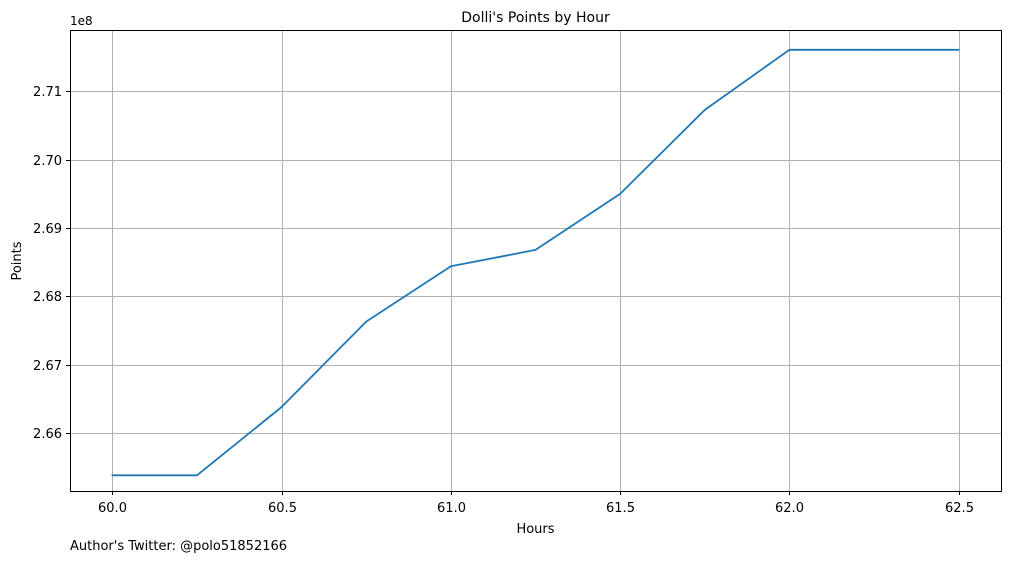 This screenshot has width=1010, height=562. What do you see at coordinates (178, 546) in the screenshot?
I see `footnote: Author's Twitter: @polo51852166` at bounding box center [178, 546].